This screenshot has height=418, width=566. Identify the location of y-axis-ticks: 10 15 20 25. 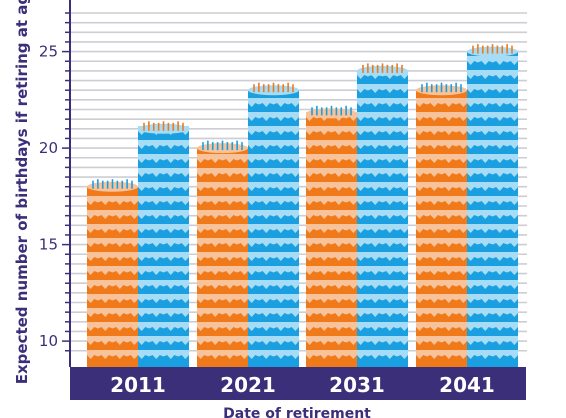
(54, 182).